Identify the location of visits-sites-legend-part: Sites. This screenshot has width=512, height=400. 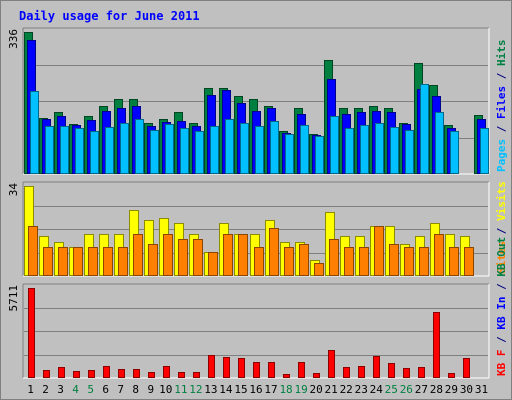
(501, 257).